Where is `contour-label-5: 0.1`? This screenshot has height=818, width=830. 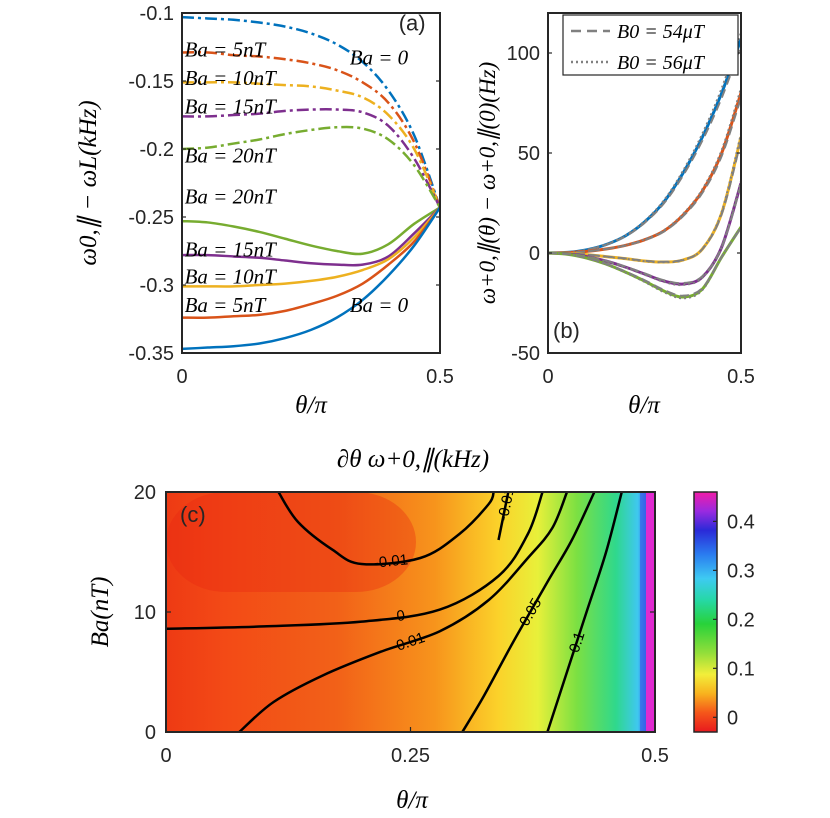
contour-label-5: 0.1 is located at coordinates (577, 642).